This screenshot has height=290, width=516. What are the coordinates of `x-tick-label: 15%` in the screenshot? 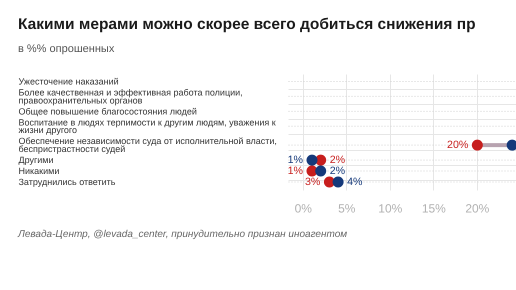 It's located at (434, 209).